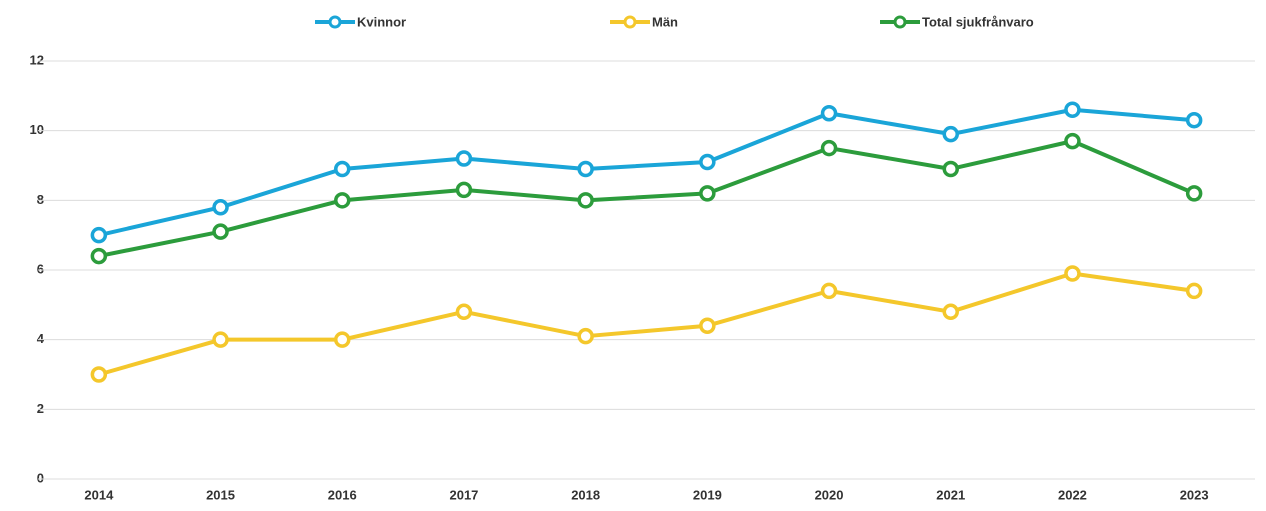  I want to click on x-tick-label: 2023, so click(1194, 494).